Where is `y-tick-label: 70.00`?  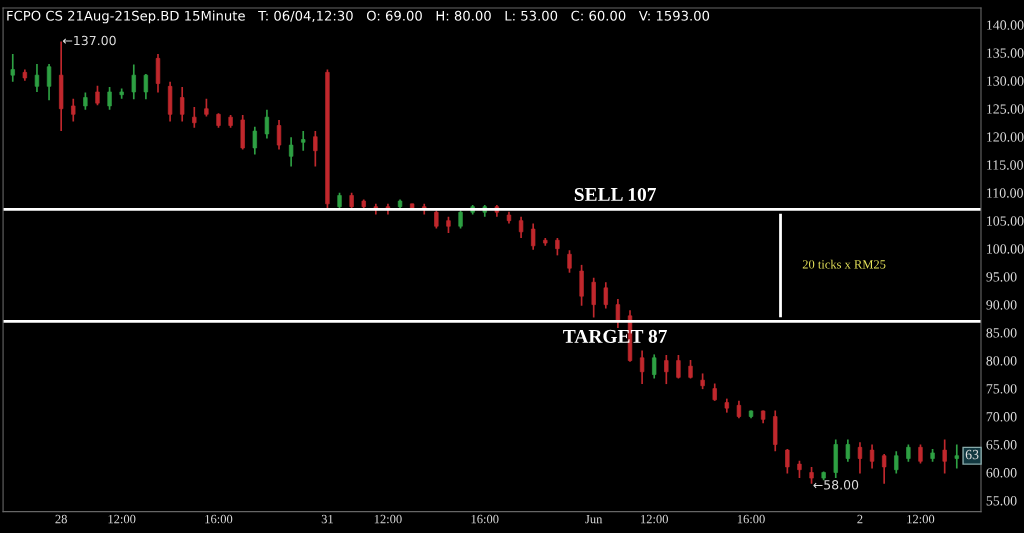
y-tick-label: 70.00 is located at coordinates (1001, 417).